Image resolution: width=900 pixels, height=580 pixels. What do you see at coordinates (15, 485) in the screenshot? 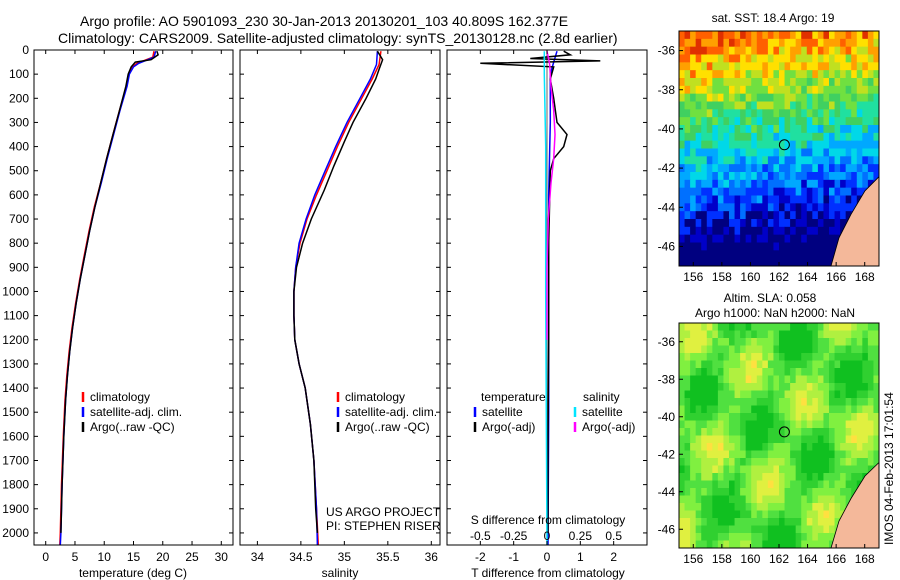
I see `depth-tick-label: 1800` at bounding box center [15, 485].